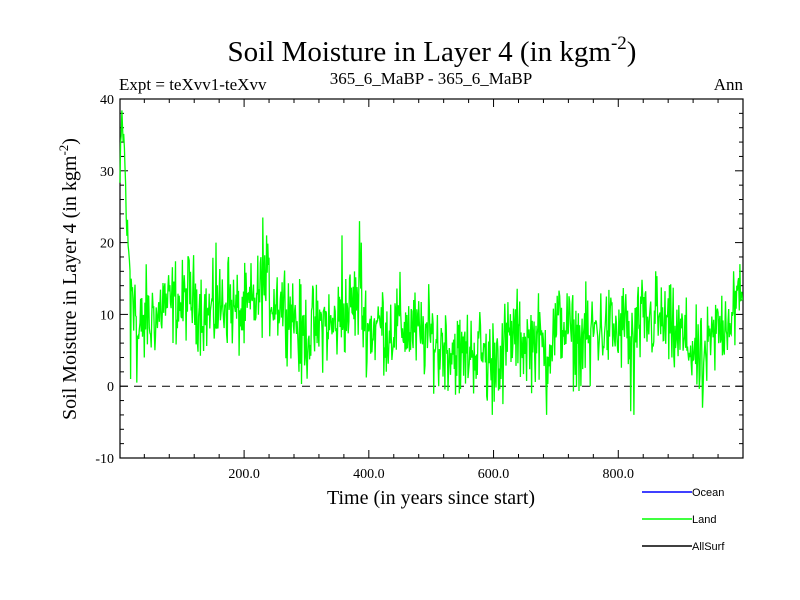 The height and width of the screenshot is (600, 800). What do you see at coordinates (107, 244) in the screenshot?
I see `y-tick-label: 20` at bounding box center [107, 244].